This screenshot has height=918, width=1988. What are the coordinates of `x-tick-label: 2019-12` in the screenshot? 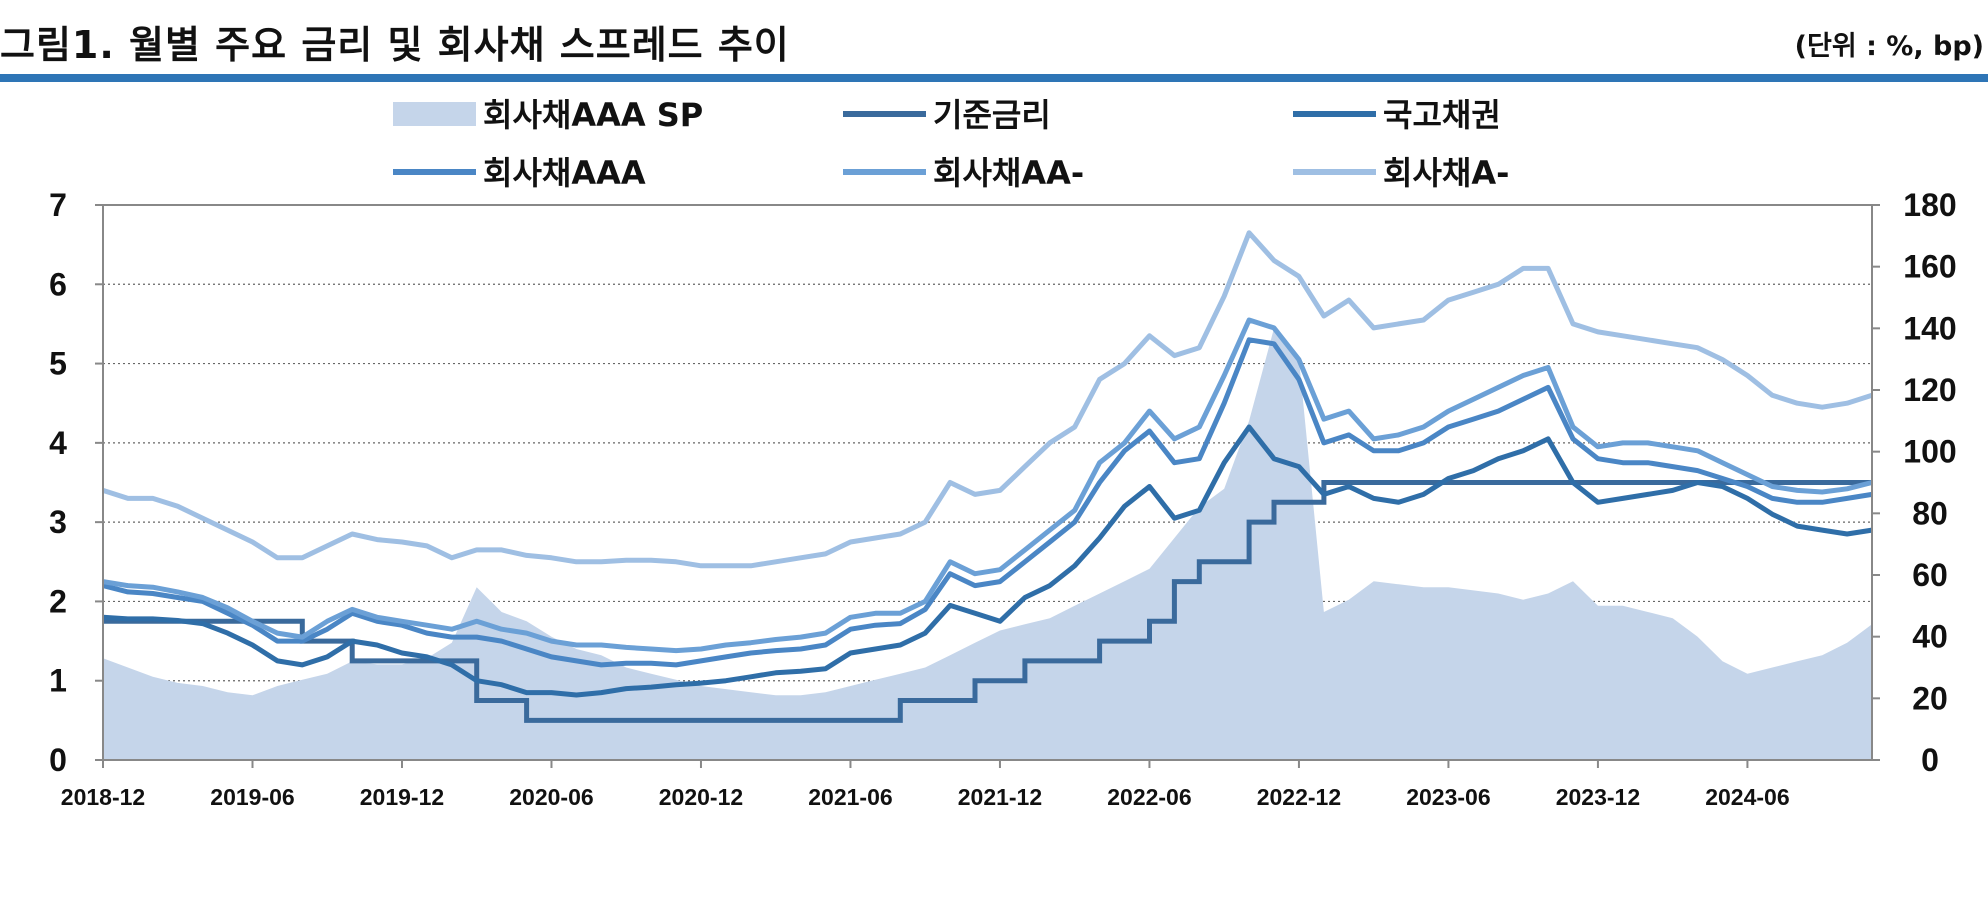 It's located at (402, 797).